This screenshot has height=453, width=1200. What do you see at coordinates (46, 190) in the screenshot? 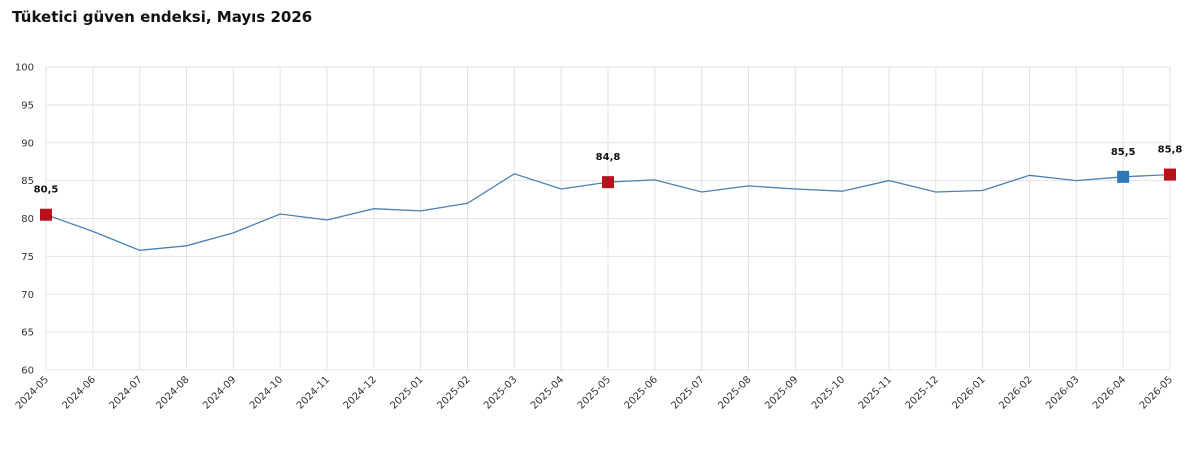
I see `value-label: 80,5` at bounding box center [46, 190].